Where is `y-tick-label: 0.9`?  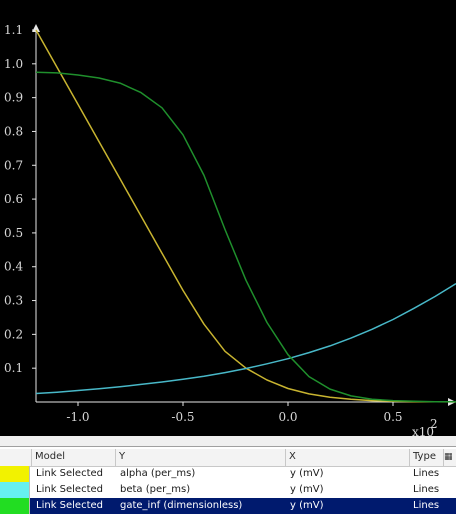 y-tick-label: 0.9 is located at coordinates (13, 98).